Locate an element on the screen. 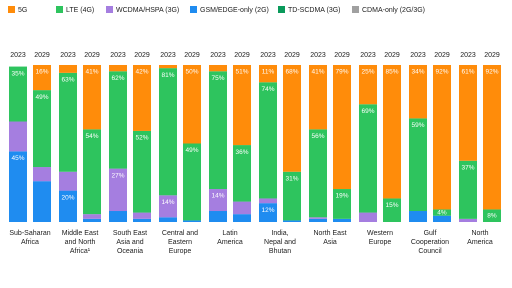  value-label: 92% is located at coordinates (441, 72).